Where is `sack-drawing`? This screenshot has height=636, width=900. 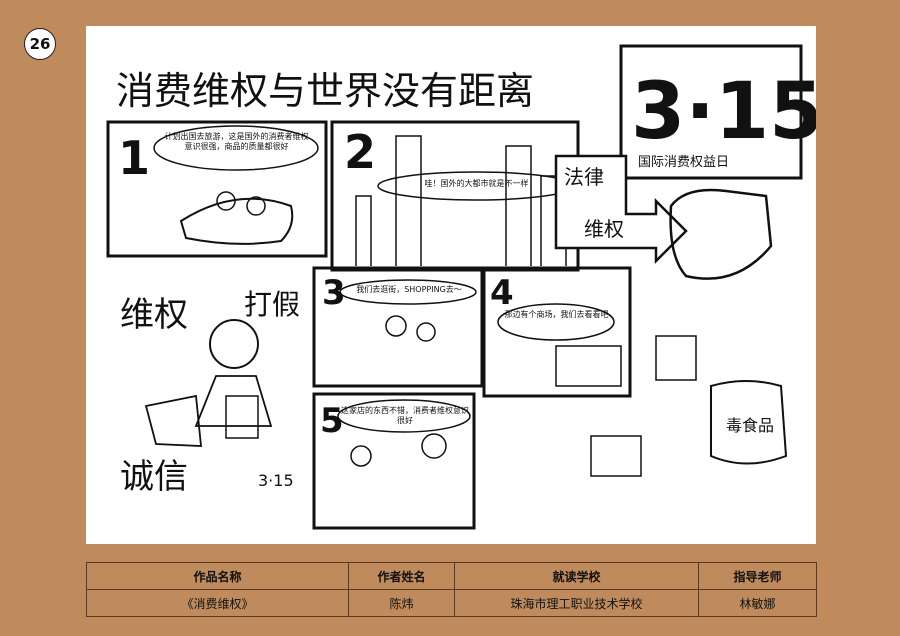
sack-drawing is located at coordinates (749, 422).